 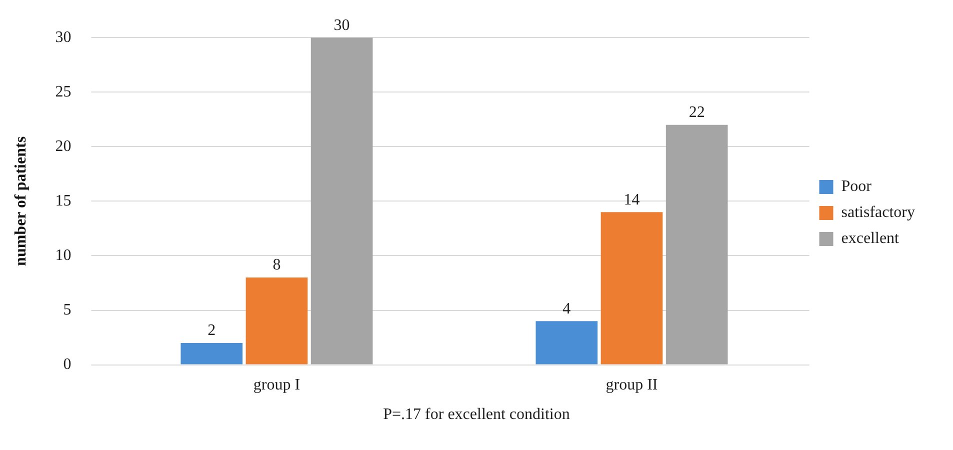 What do you see at coordinates (878, 213) in the screenshot?
I see `legend-label: satisfactory` at bounding box center [878, 213].